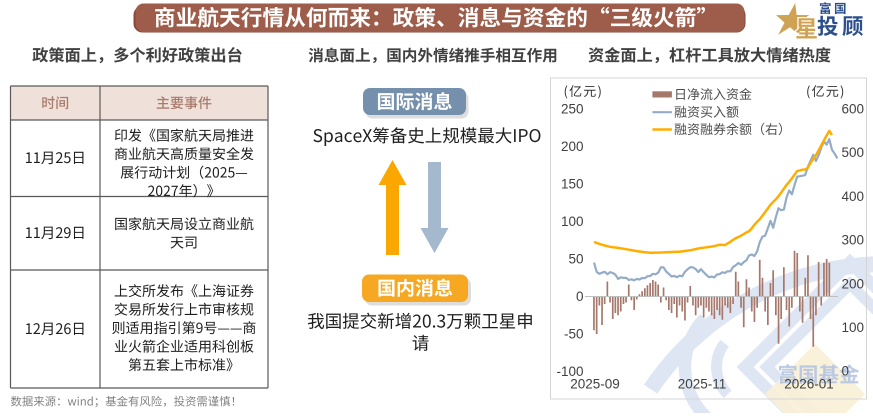 This screenshot has height=418, width=873. What do you see at coordinates (569, 371) in the screenshot?
I see `svg-text: -100` at bounding box center [569, 371].